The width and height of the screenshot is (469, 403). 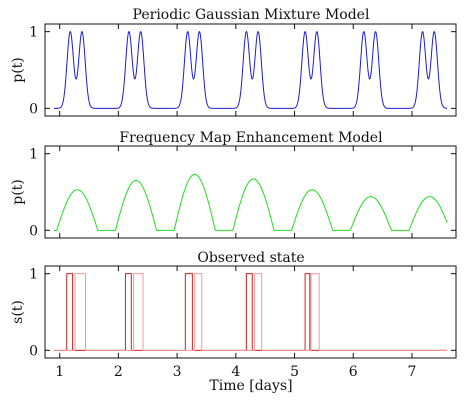 I want to click on x-tick-label: 4, so click(x=235, y=372).